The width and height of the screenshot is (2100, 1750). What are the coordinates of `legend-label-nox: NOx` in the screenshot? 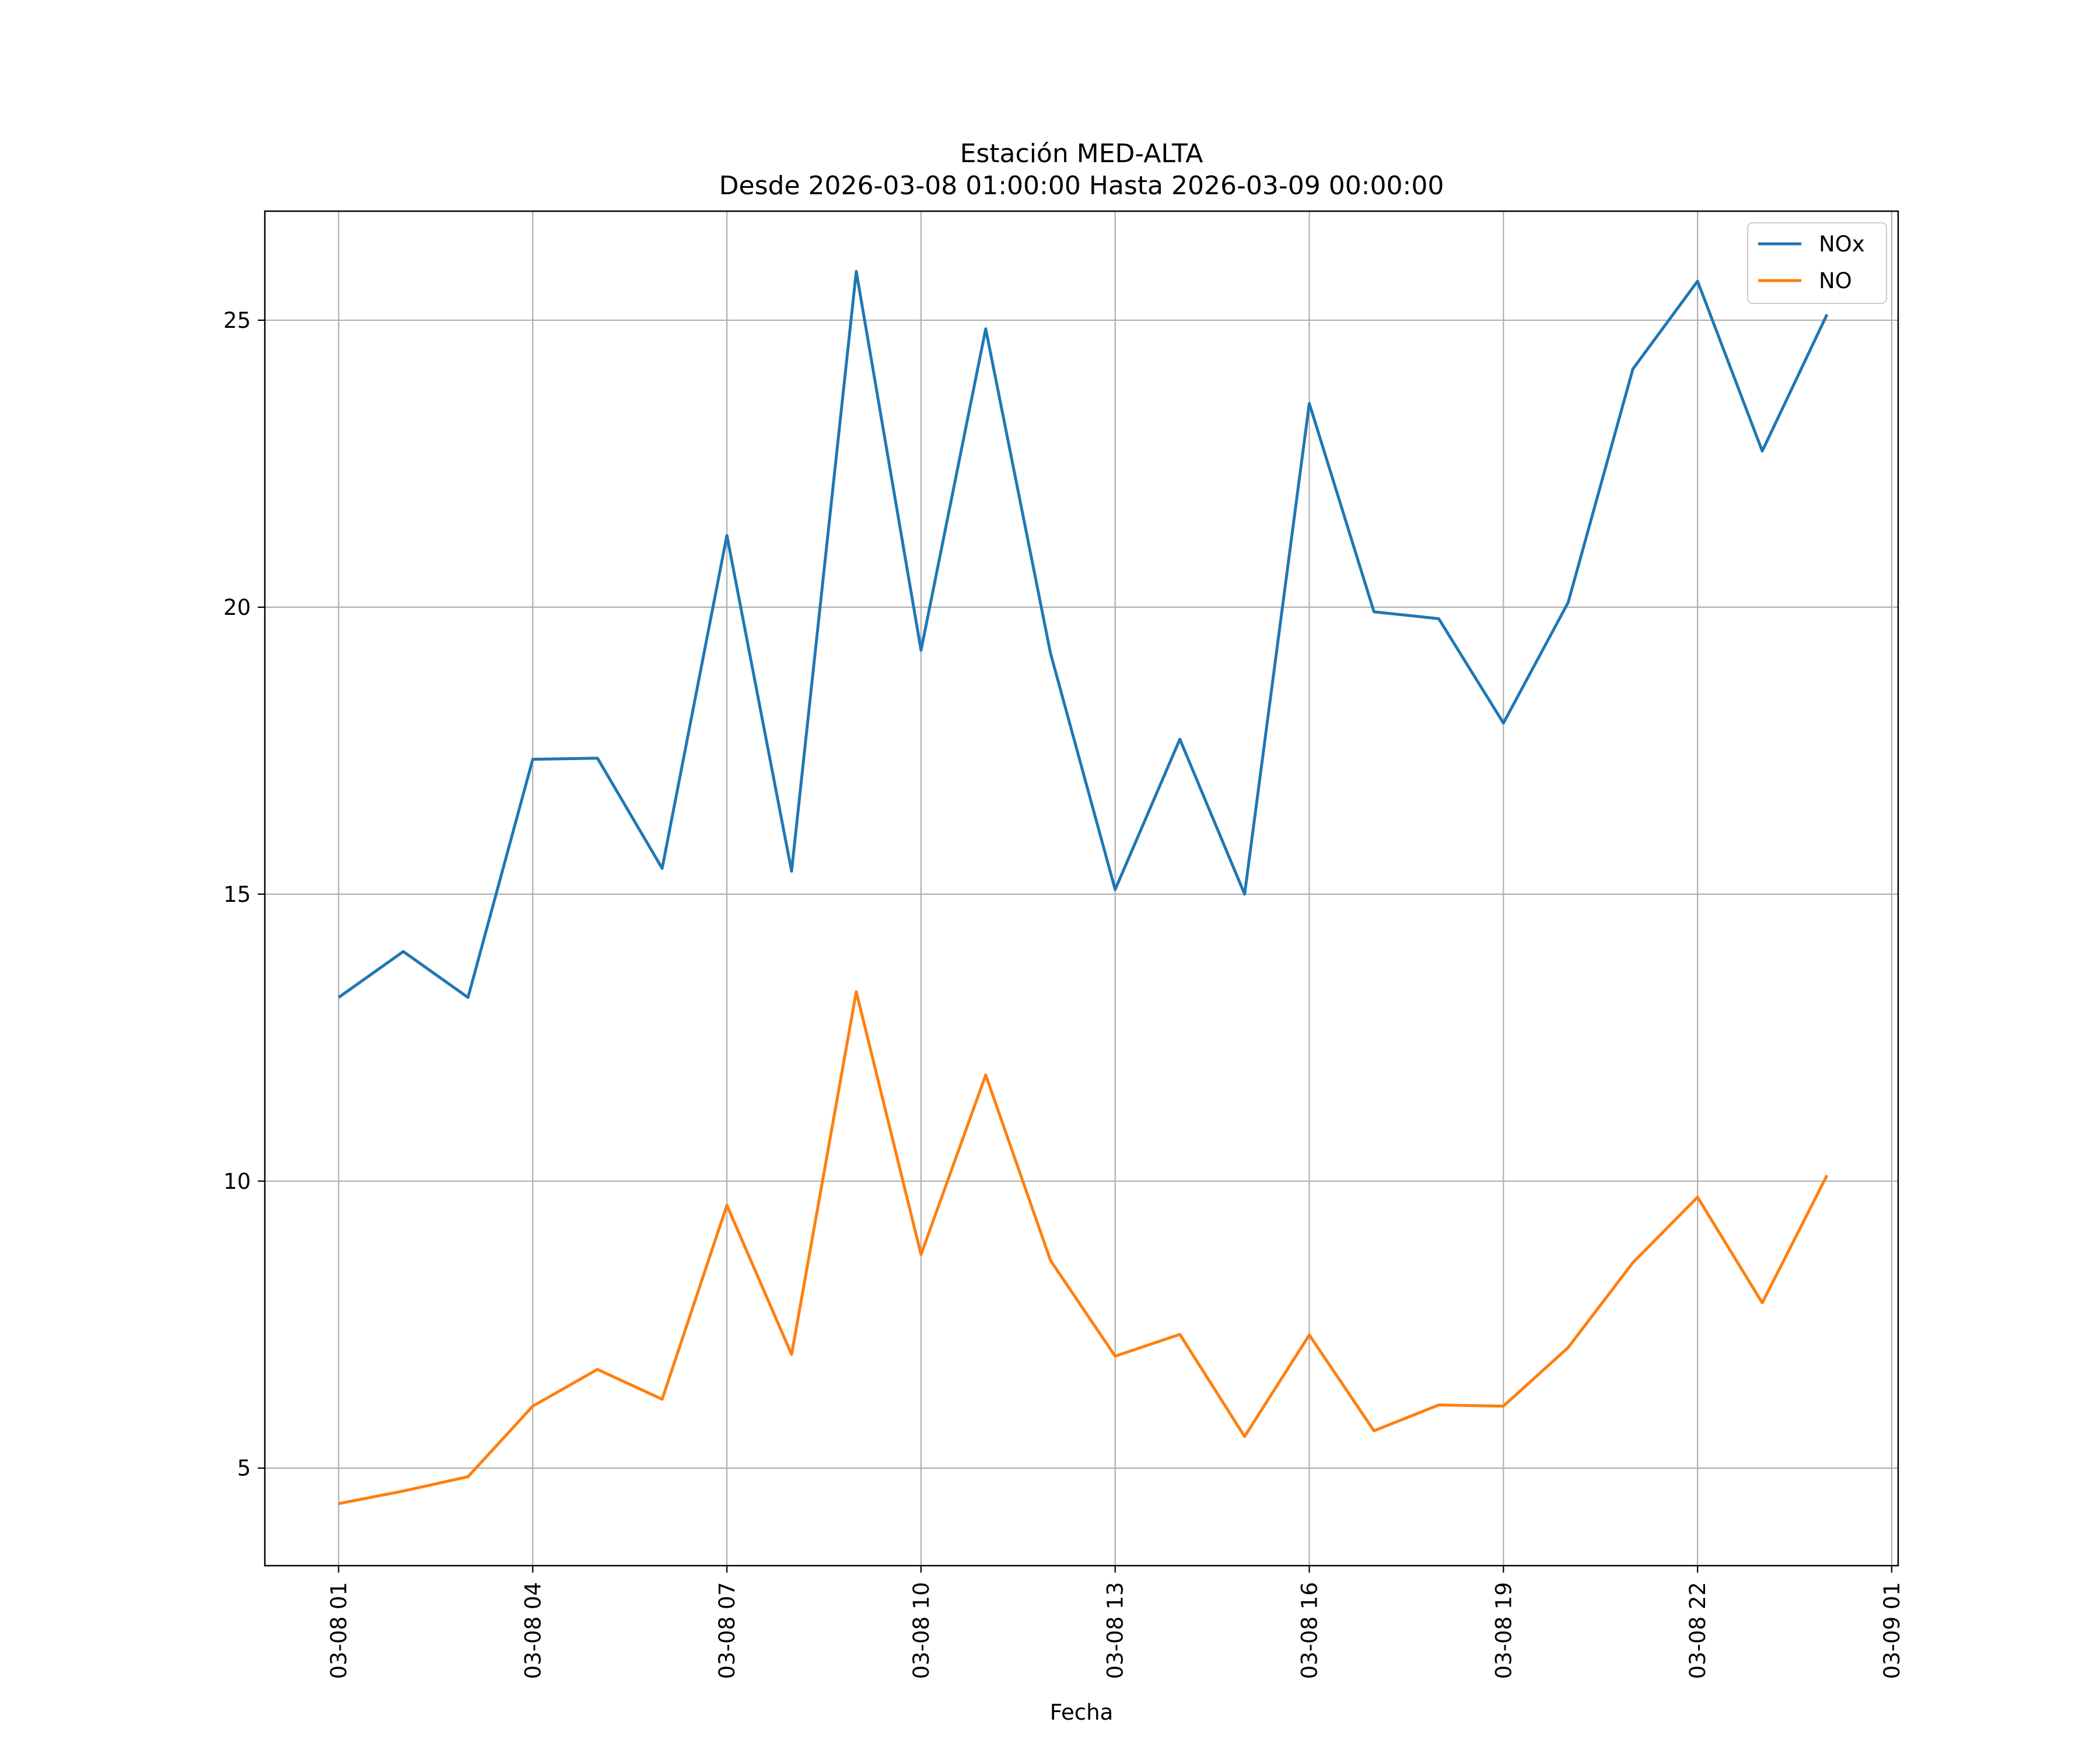 It's located at (1842, 244).